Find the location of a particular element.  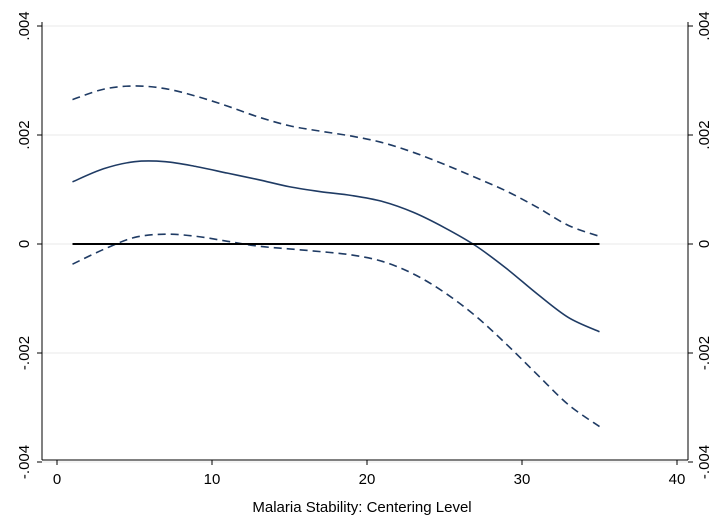

y-tick-label-right: .002 is located at coordinates (704, 134).